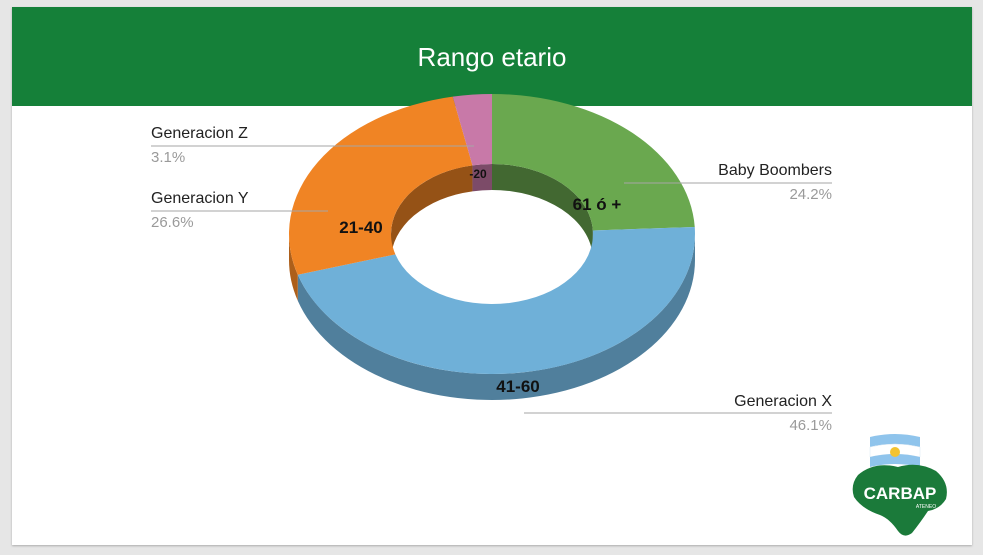  What do you see at coordinates (517, 386) in the screenshot?
I see `slice-label-generacion-x: 41-60` at bounding box center [517, 386].